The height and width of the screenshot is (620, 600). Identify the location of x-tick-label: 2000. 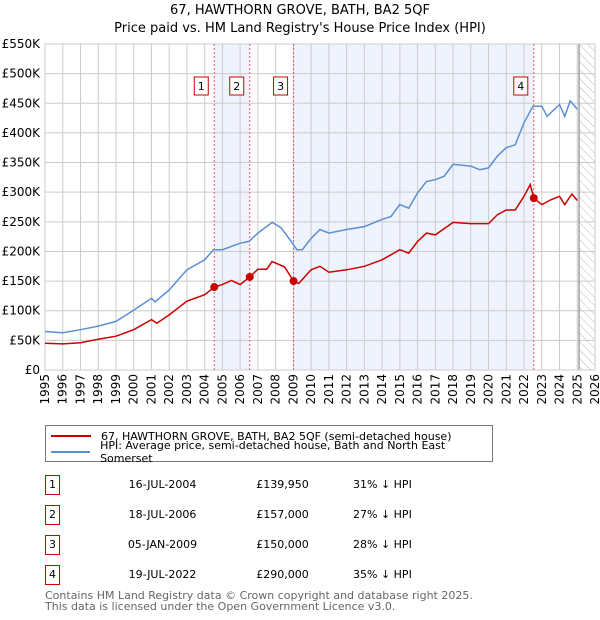
(134, 389).